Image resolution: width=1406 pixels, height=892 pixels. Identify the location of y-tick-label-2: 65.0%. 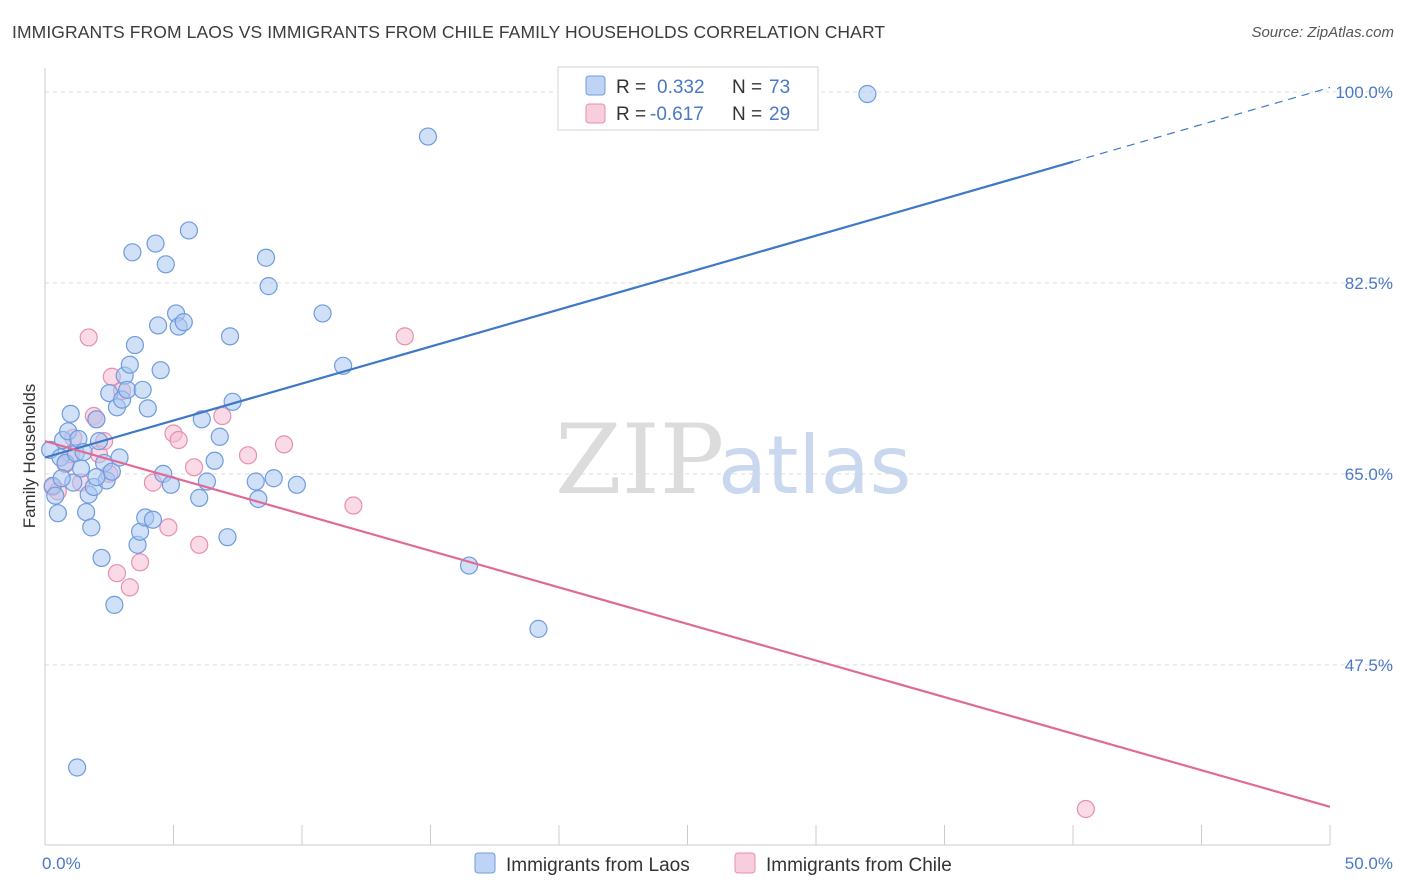
(1369, 474).